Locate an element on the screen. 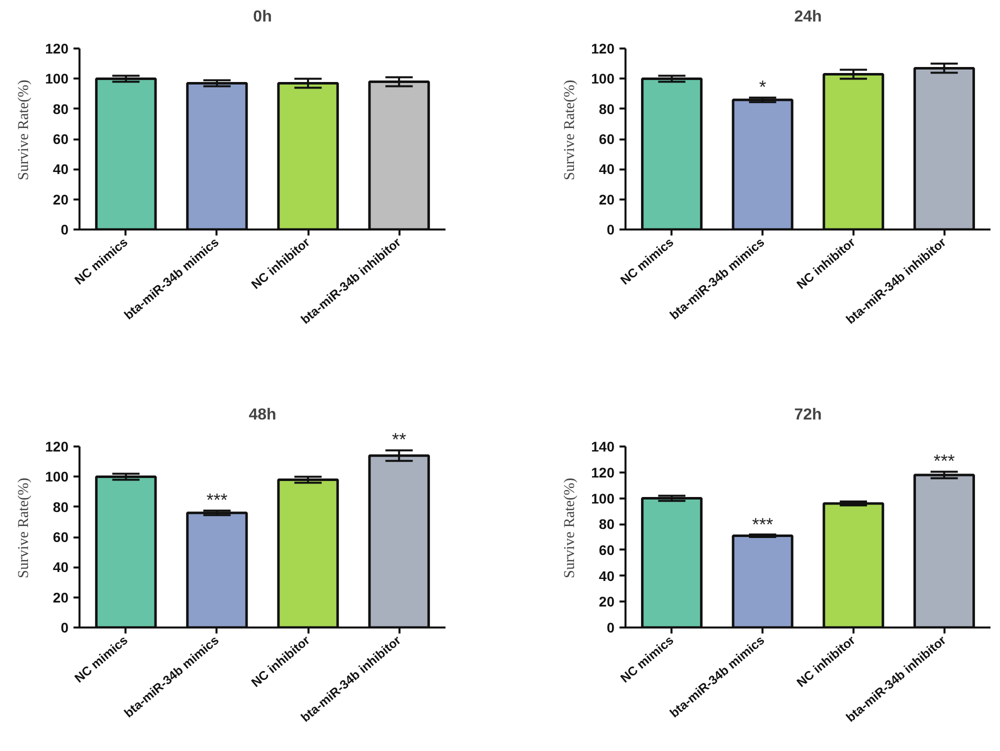  annotation: * is located at coordinates (762, 86).